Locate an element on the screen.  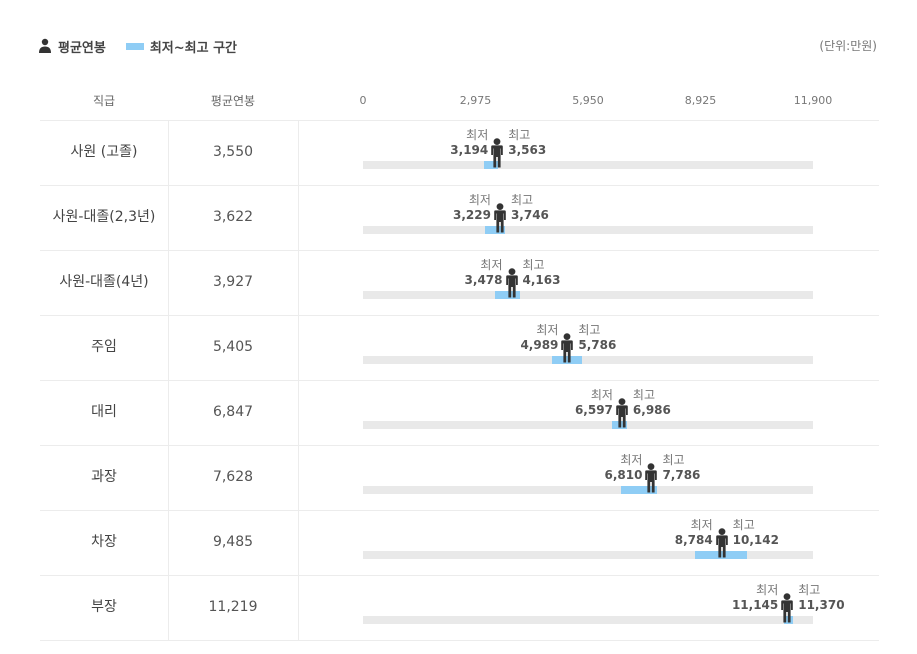
max-label: 최고 3,746 is located at coordinates (530, 208).